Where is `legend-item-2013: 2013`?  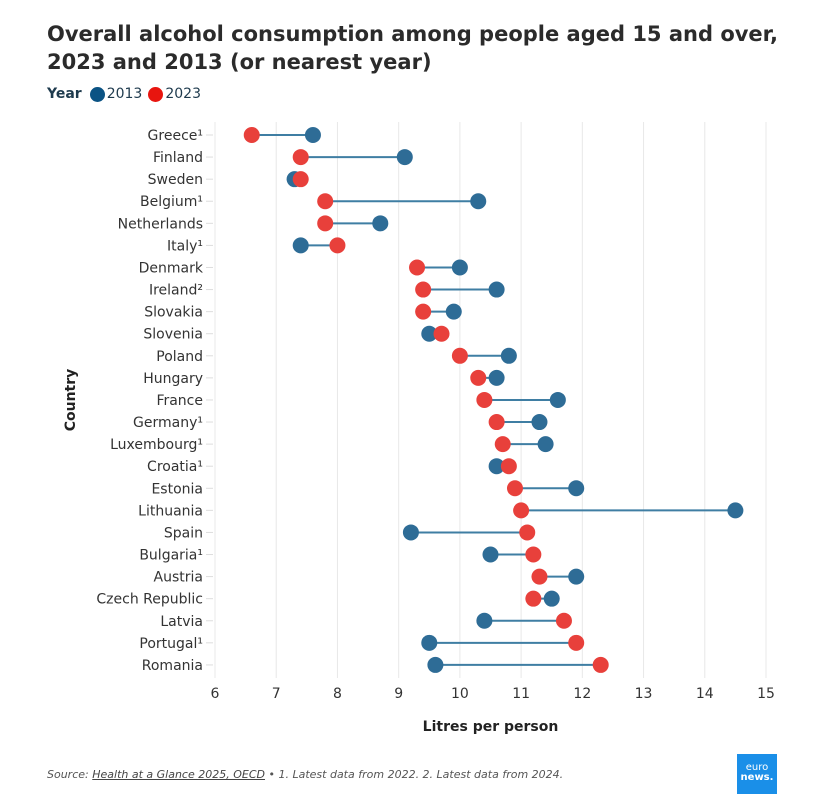 legend-item-2013: 2013 is located at coordinates (115, 94).